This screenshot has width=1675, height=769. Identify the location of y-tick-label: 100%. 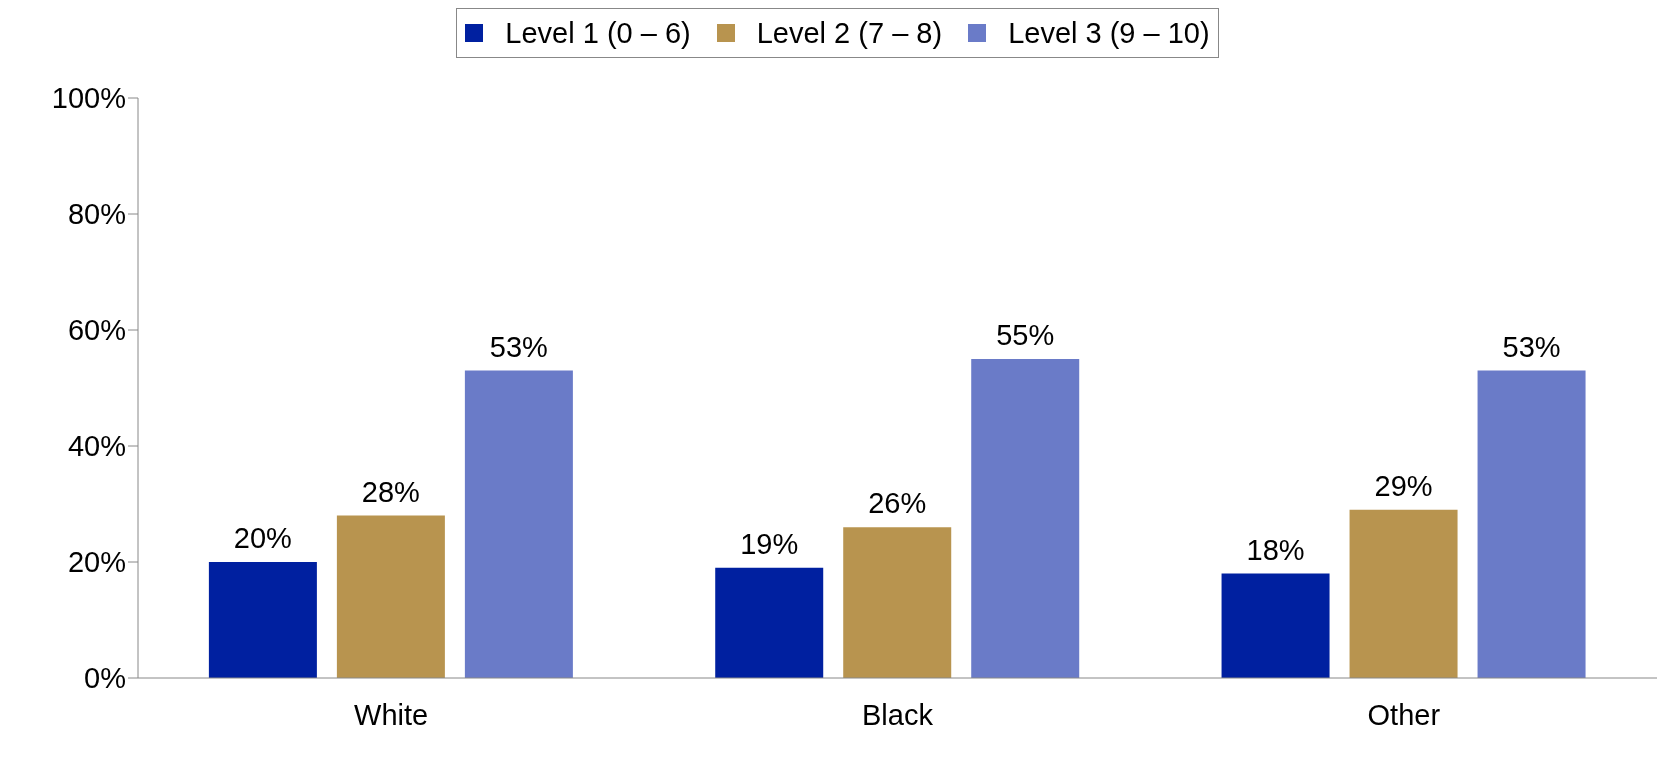
(88, 98).